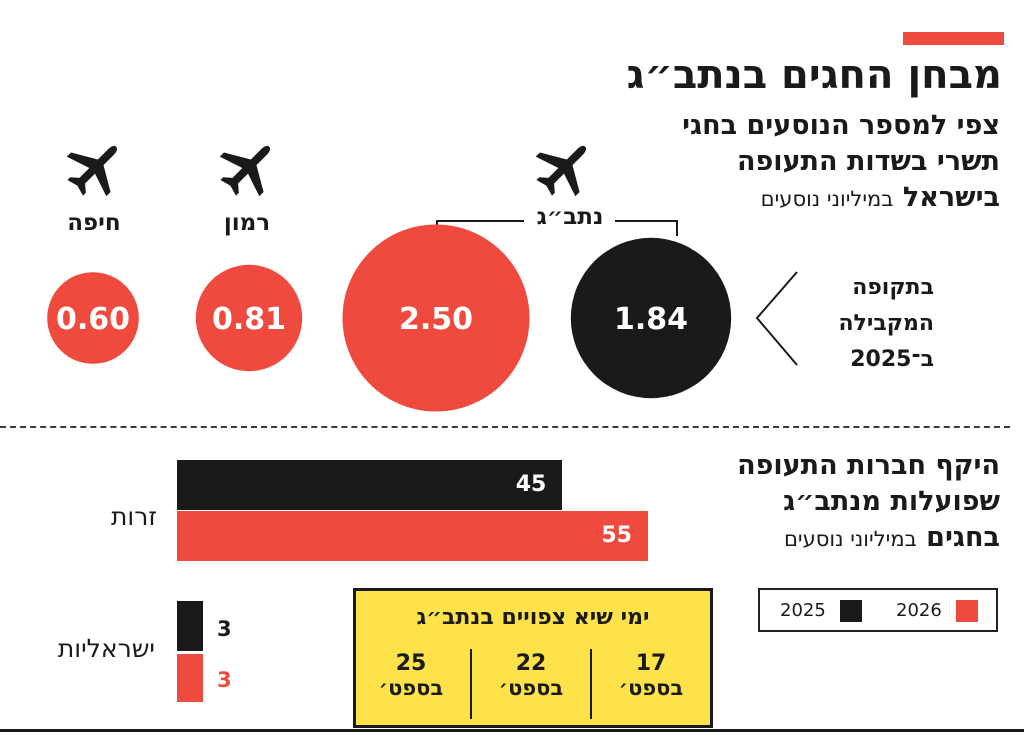 The width and height of the screenshot is (1024, 740). Describe the element at coordinates (646, 228) in the screenshot. I see `natbag-bracket-right` at that location.